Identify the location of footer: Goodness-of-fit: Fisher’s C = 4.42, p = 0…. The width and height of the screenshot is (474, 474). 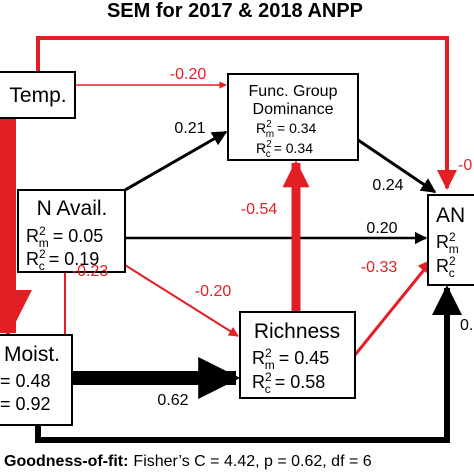
(188, 461).